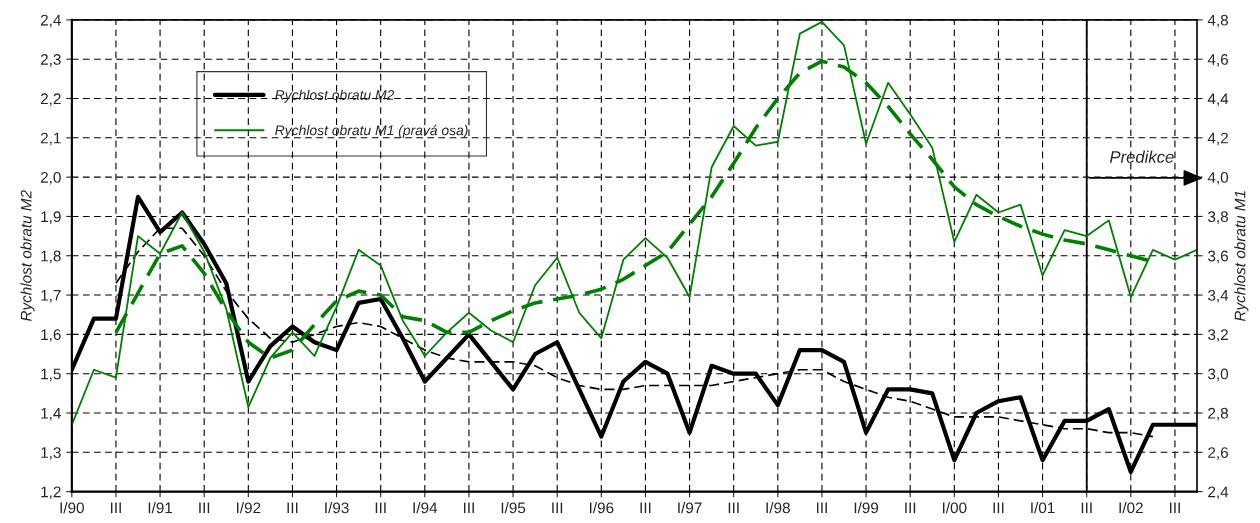 The image size is (1260, 523). What do you see at coordinates (1218, 335) in the screenshot?
I see `y2-tick-label: 3,2` at bounding box center [1218, 335].